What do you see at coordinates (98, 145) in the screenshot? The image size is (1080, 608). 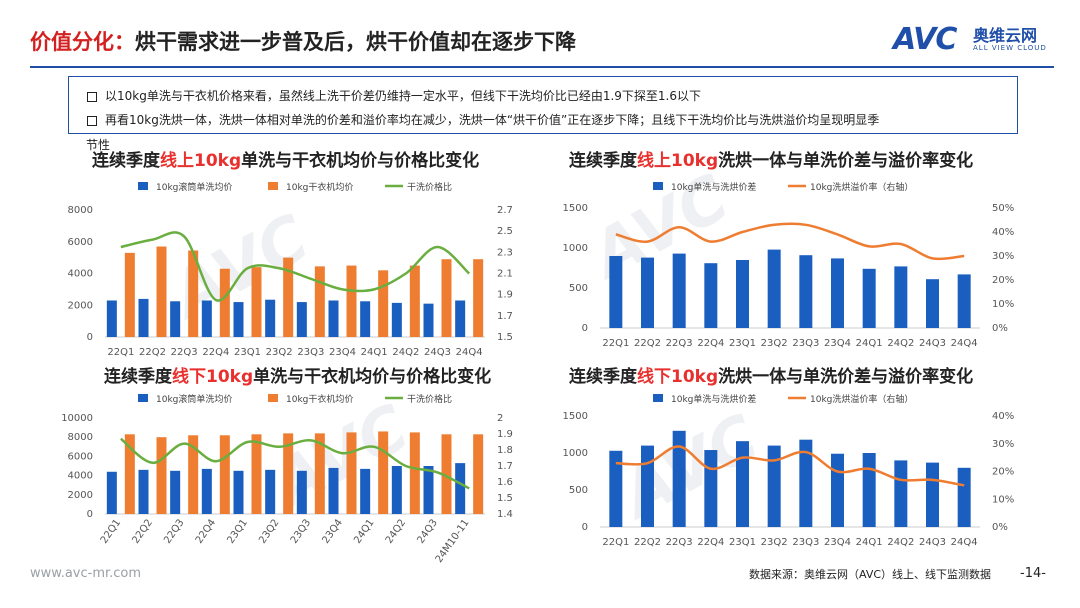 I see `summary-overflow-text: 节性` at bounding box center [98, 145].